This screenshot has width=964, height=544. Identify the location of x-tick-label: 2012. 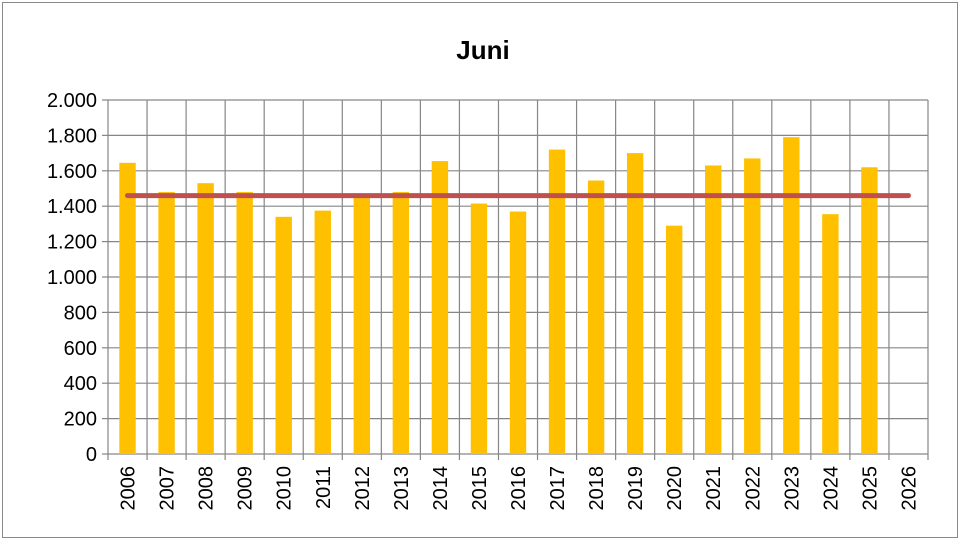
(363, 488).